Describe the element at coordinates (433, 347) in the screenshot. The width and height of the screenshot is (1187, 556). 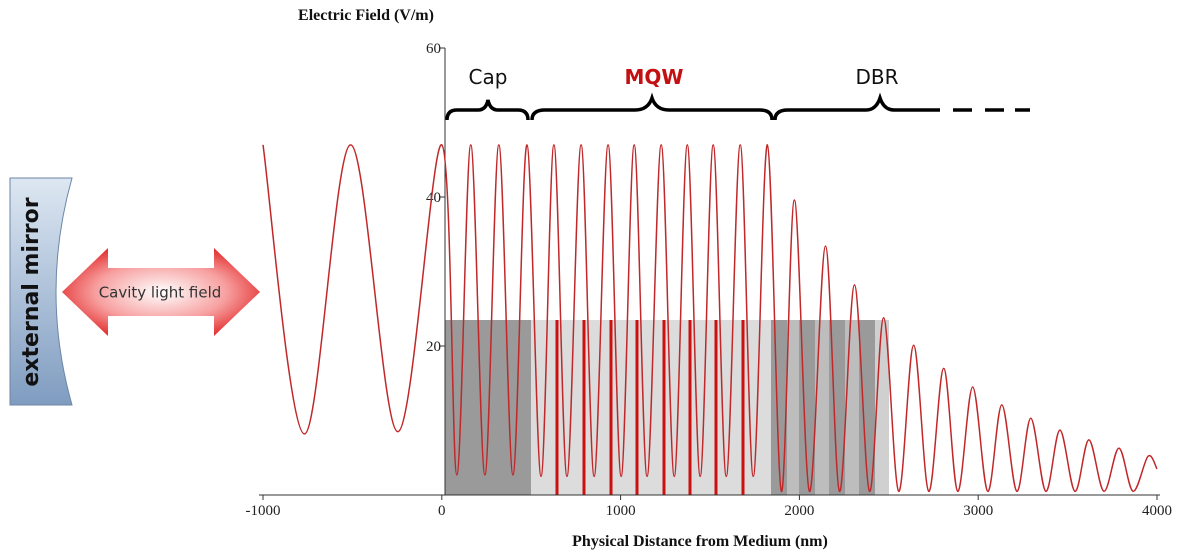
I see `y-tick-label: 20` at that location.